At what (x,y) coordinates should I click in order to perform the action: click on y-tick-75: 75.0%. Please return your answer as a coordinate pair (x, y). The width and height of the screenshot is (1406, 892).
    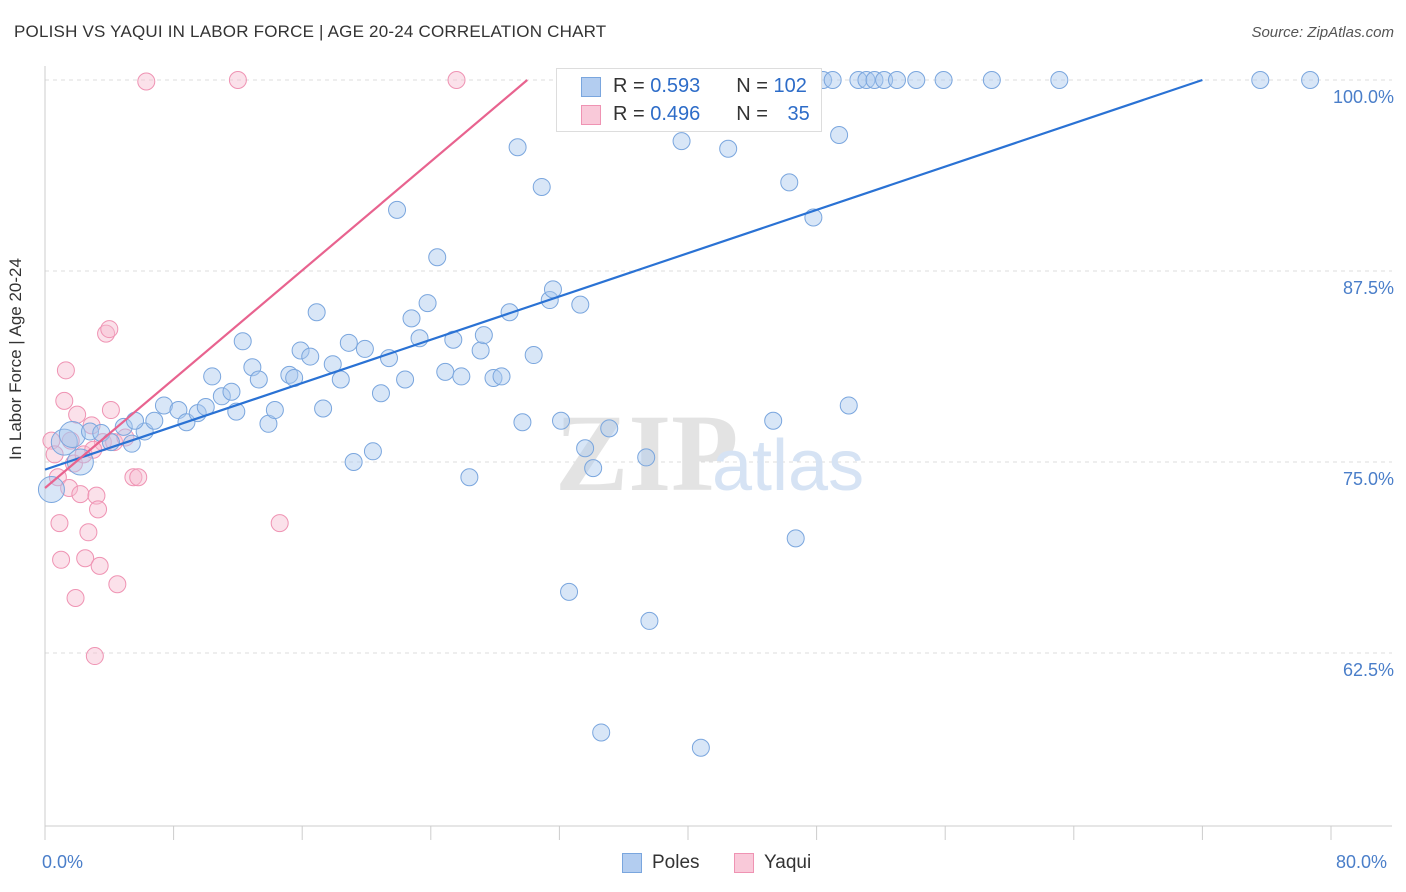
    Looking at the image, I should click on (1368, 479).